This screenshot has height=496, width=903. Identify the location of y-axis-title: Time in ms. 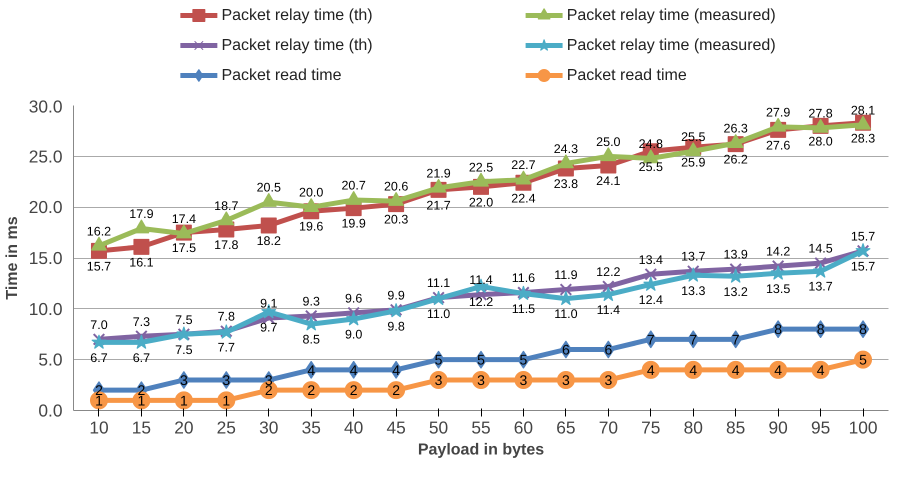
(12, 258).